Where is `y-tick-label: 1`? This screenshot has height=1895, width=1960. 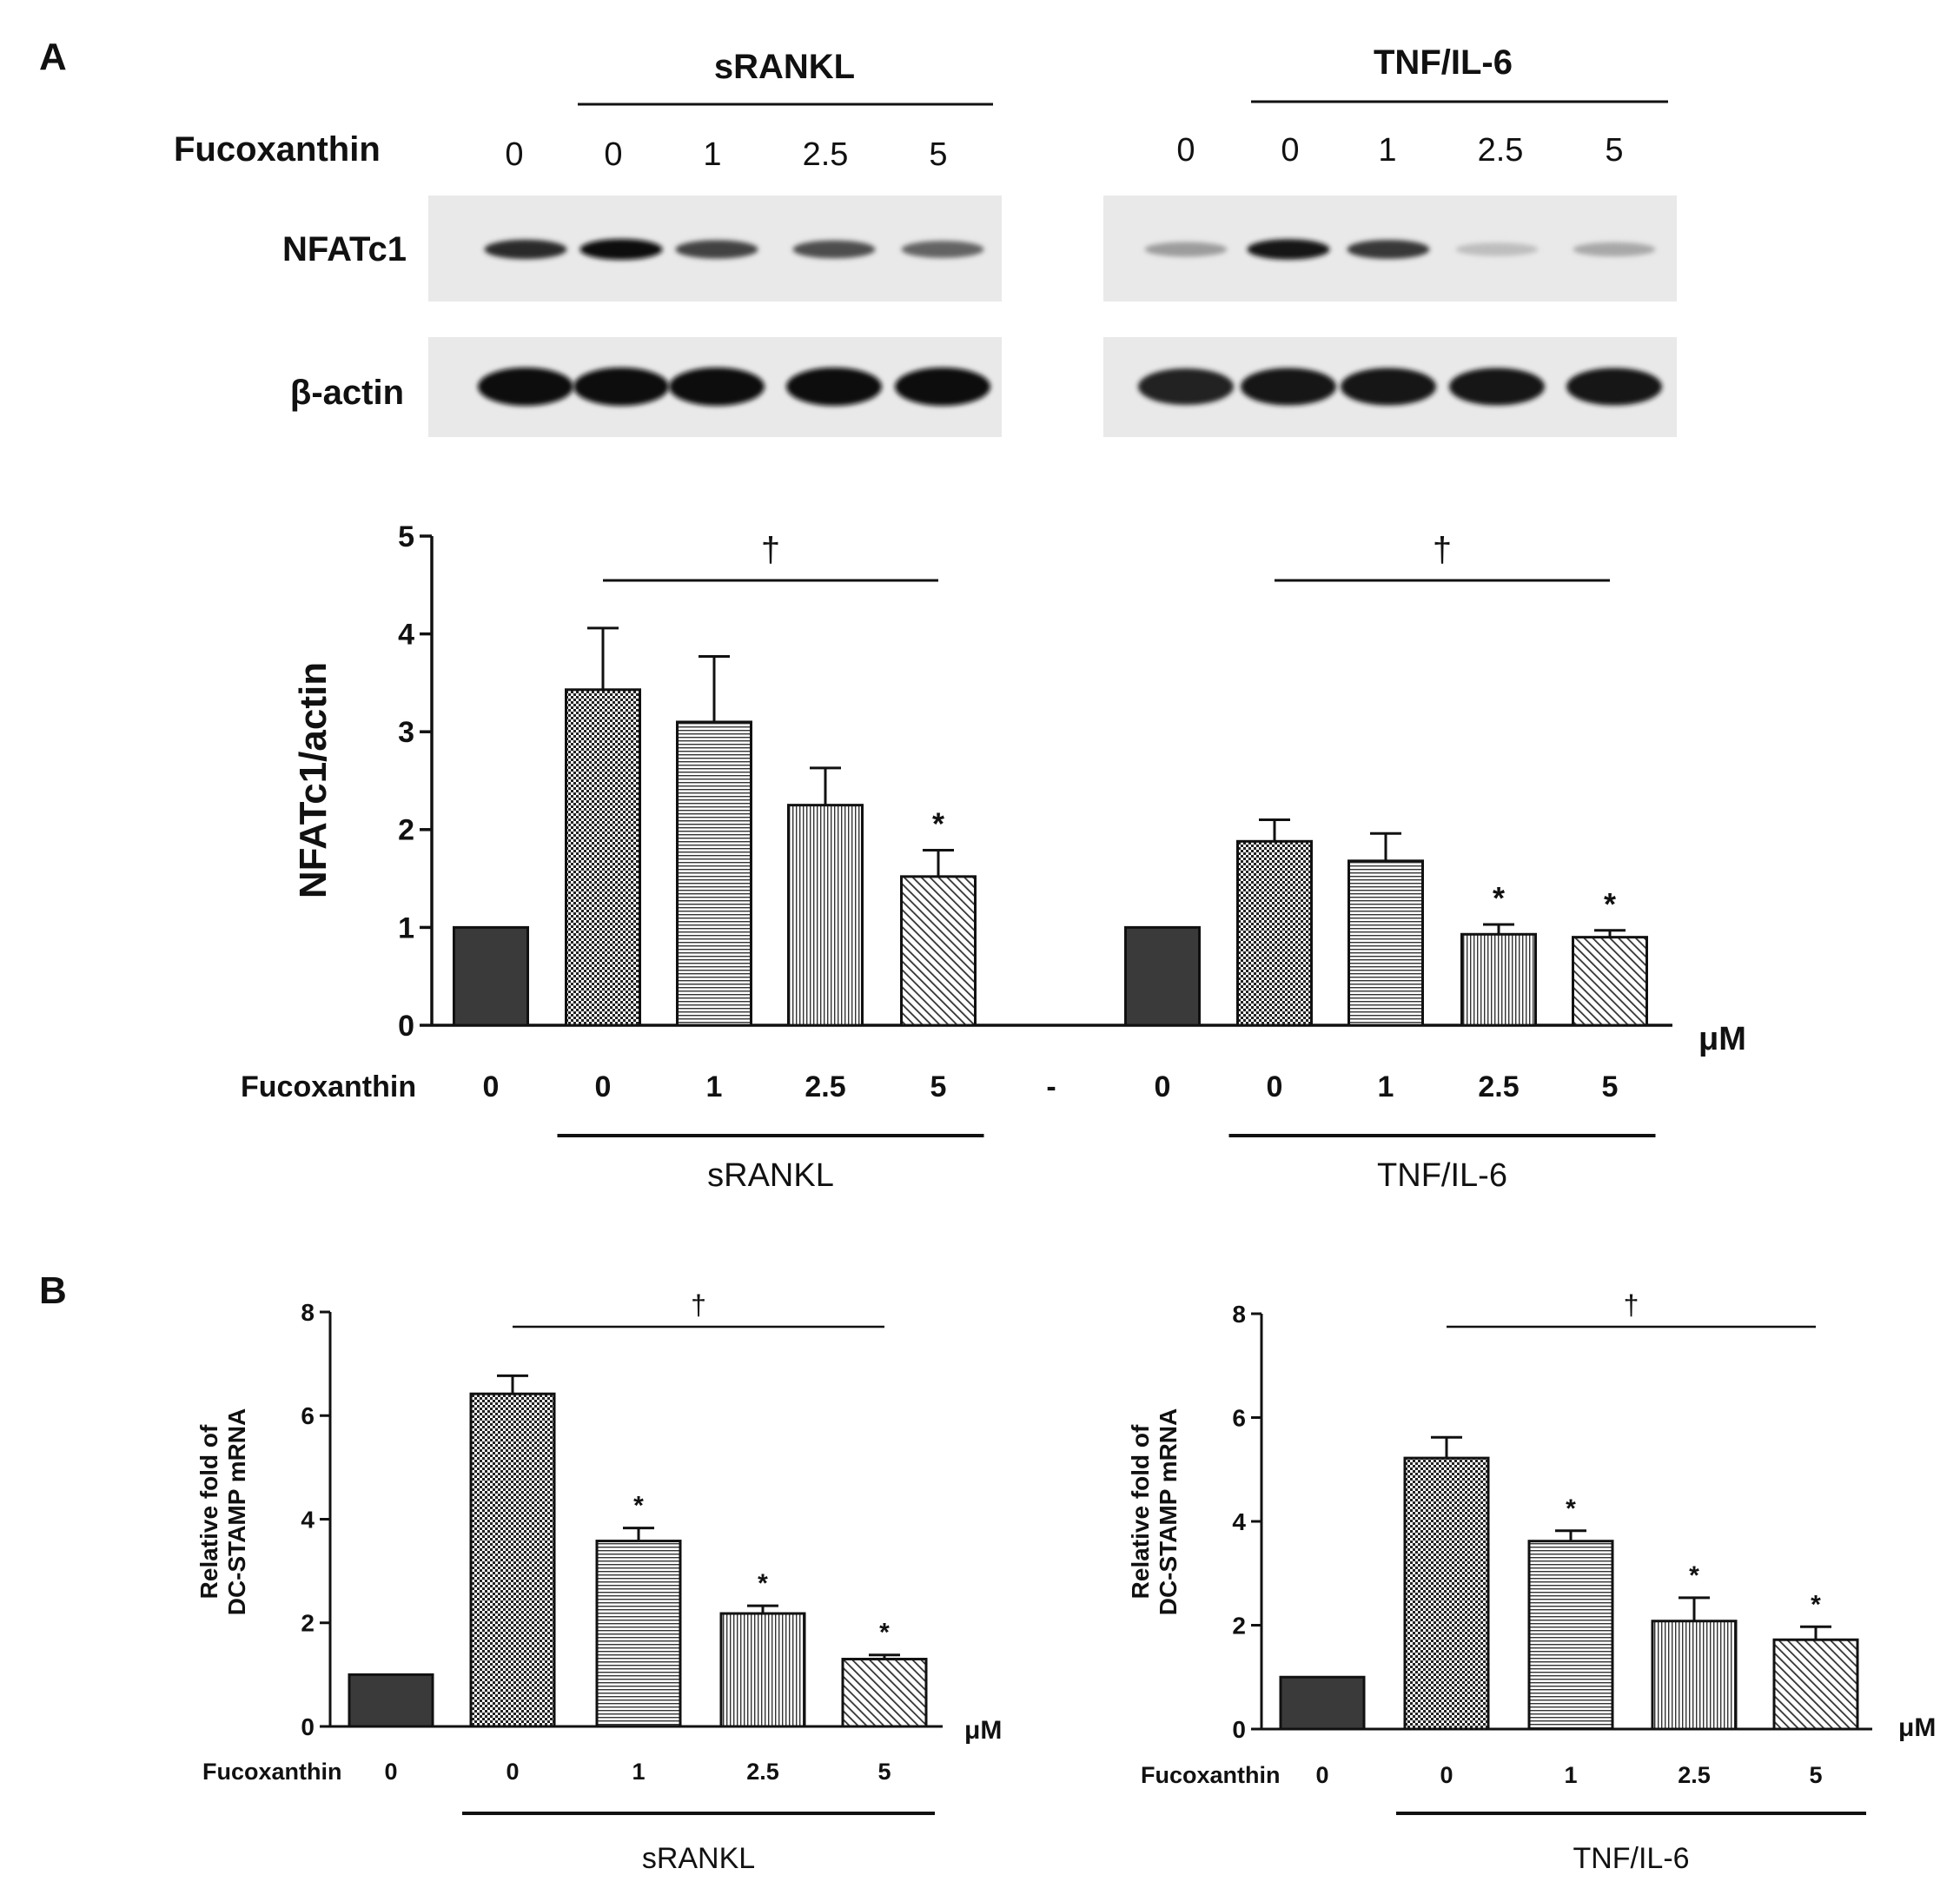
y-tick-label: 1 is located at coordinates (406, 928).